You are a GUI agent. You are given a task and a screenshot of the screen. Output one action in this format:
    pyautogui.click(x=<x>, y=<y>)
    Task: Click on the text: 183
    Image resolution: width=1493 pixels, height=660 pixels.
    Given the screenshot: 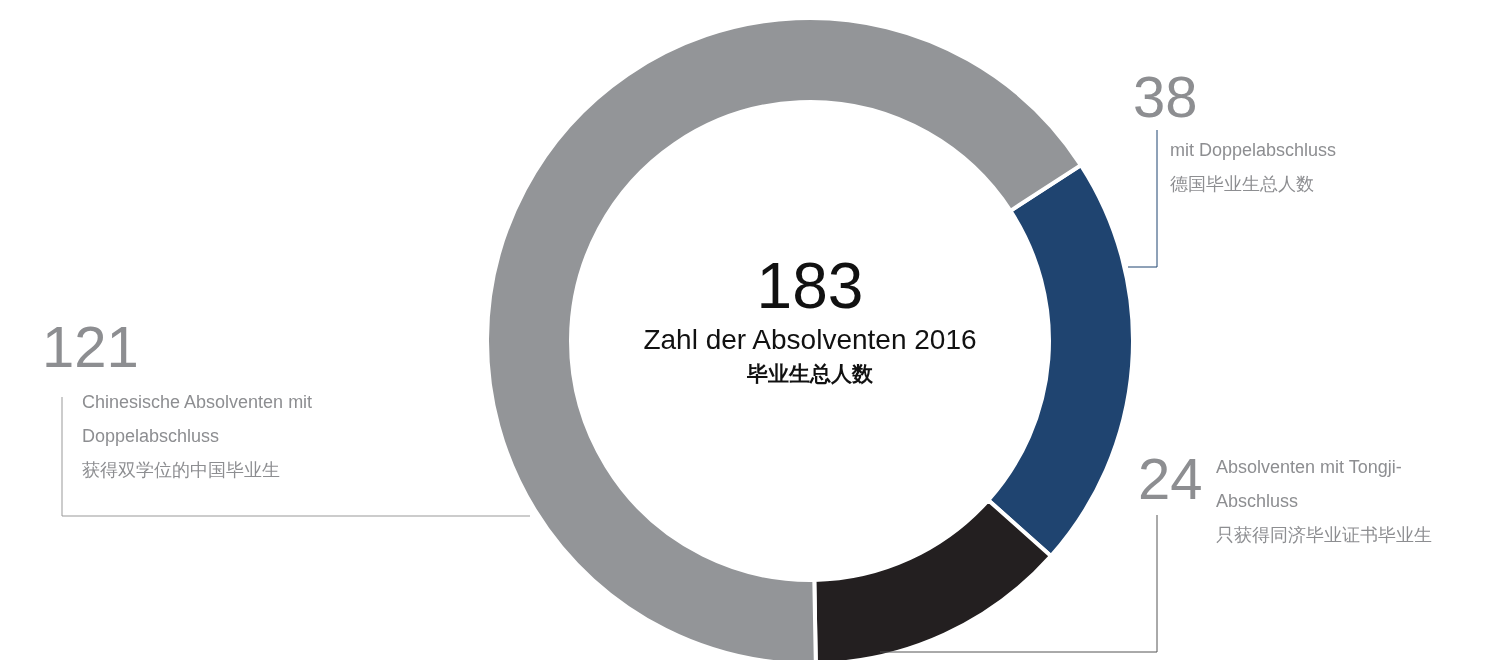 What is the action you would take?
    pyautogui.click(x=810, y=286)
    